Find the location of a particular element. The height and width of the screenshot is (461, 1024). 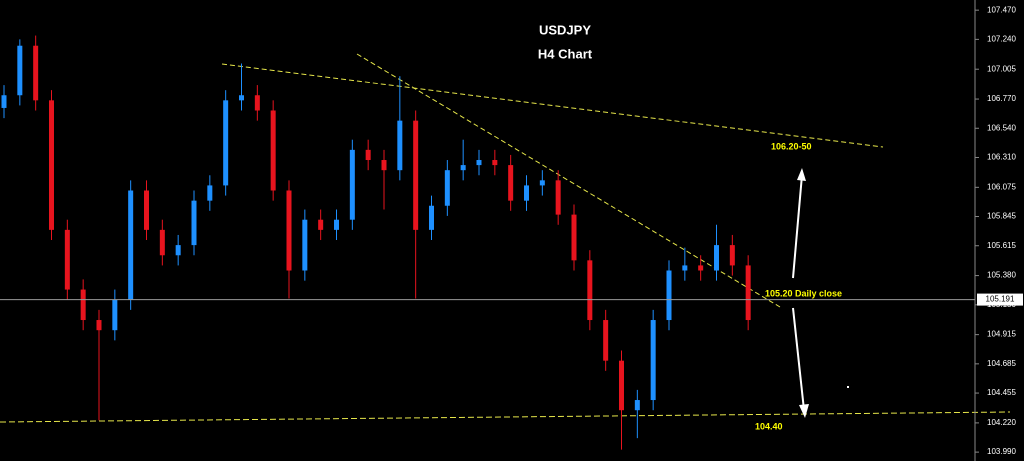

y-tick-label: 107.240 is located at coordinates (1001, 38).